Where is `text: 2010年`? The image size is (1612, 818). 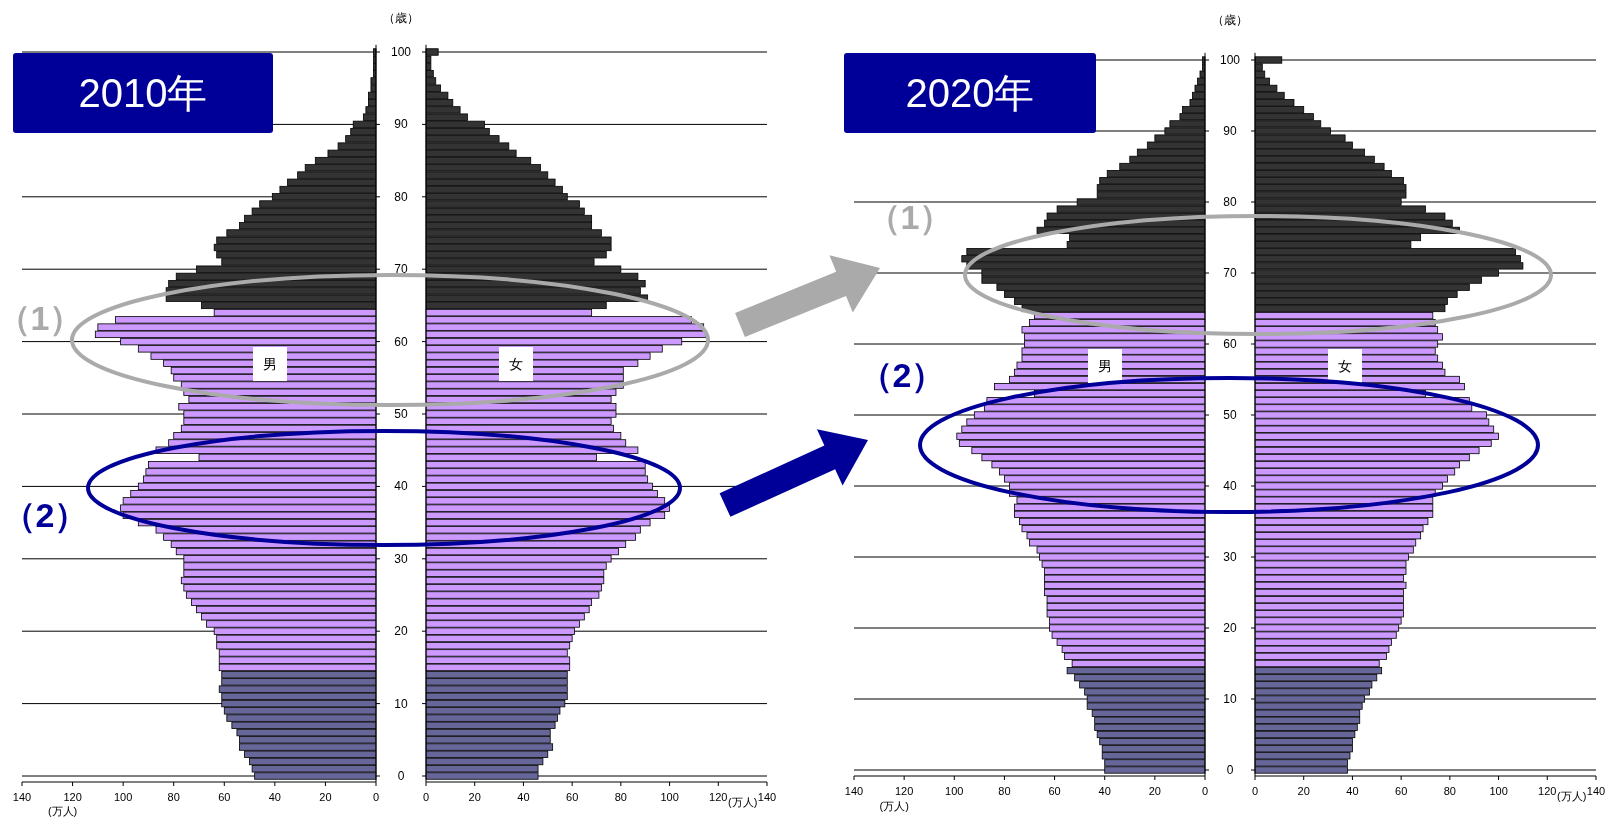
text: 2010年 is located at coordinates (143, 93).